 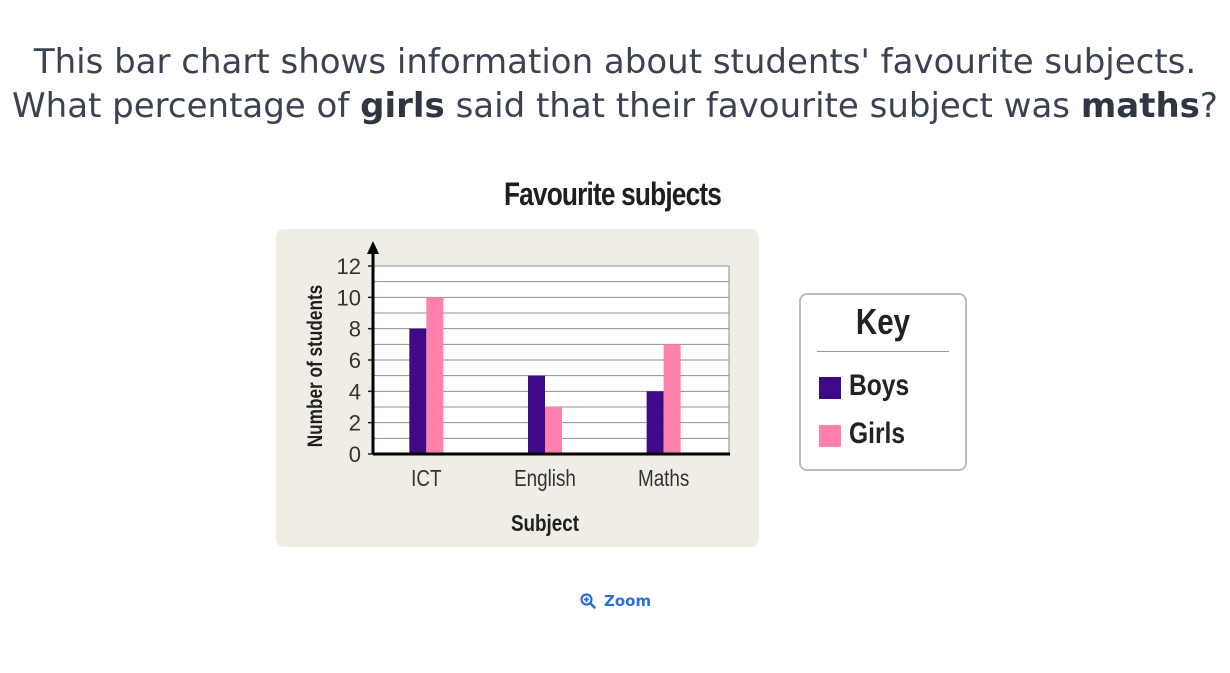 What do you see at coordinates (553, 430) in the screenshot?
I see `bar-girls-english` at bounding box center [553, 430].